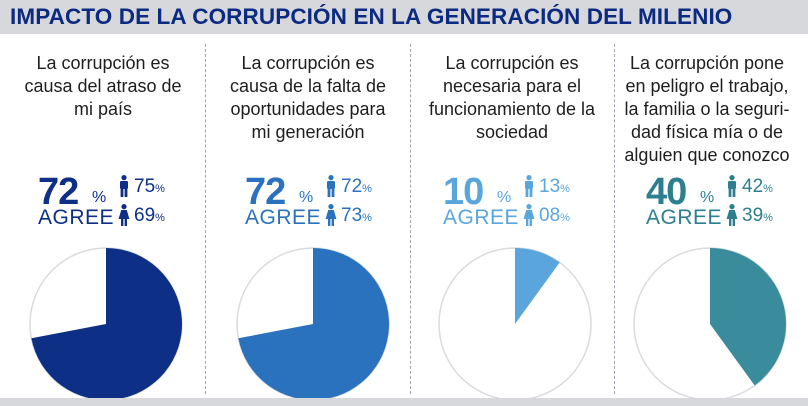 Image resolution: width=808 pixels, height=406 pixels. Describe the element at coordinates (103, 109) in the screenshot. I see `statement-line: mi país` at that location.